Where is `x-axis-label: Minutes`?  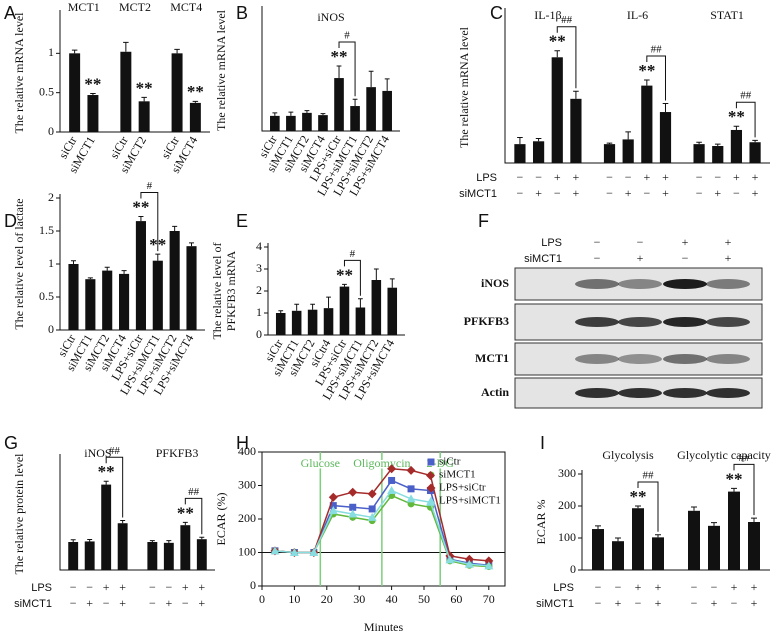
x-axis-label: Minutes is located at coordinates (384, 627).